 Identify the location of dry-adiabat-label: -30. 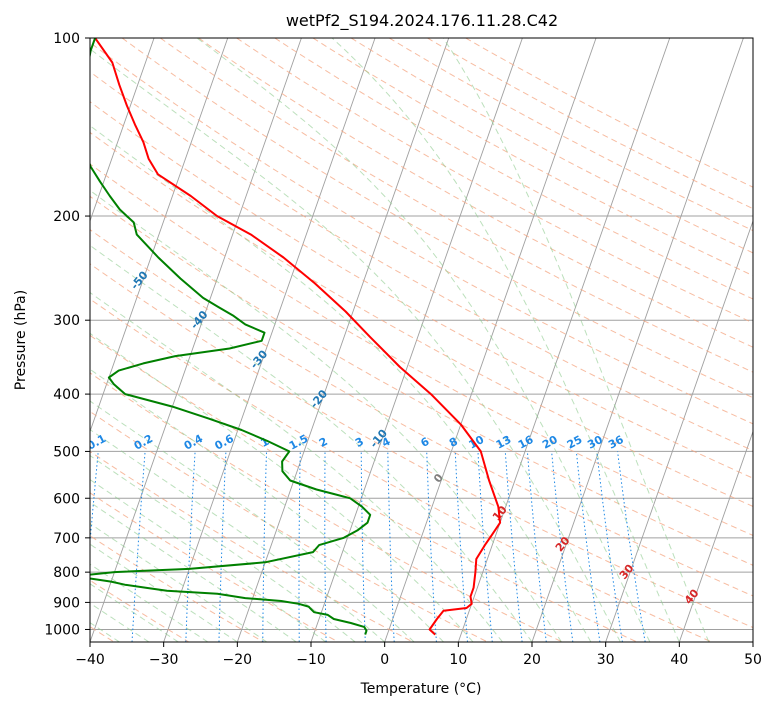
(259, 359).